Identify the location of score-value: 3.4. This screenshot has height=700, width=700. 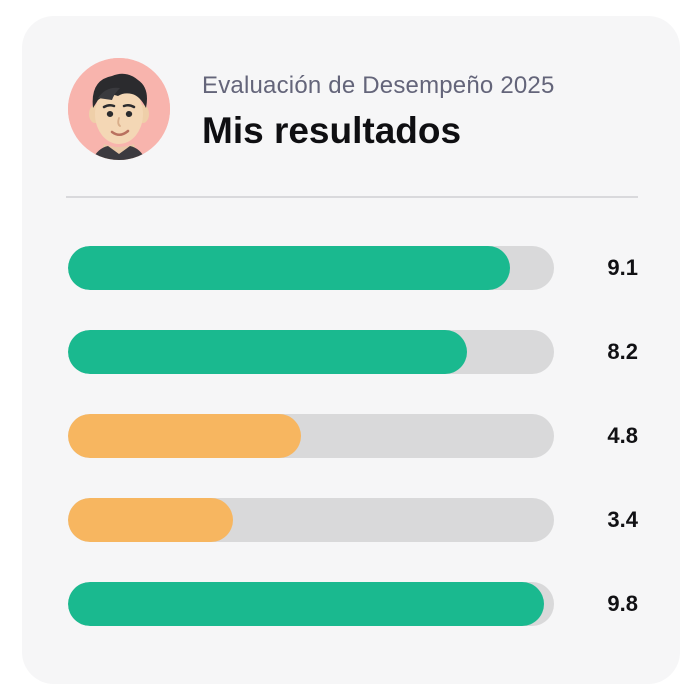
(622, 519).